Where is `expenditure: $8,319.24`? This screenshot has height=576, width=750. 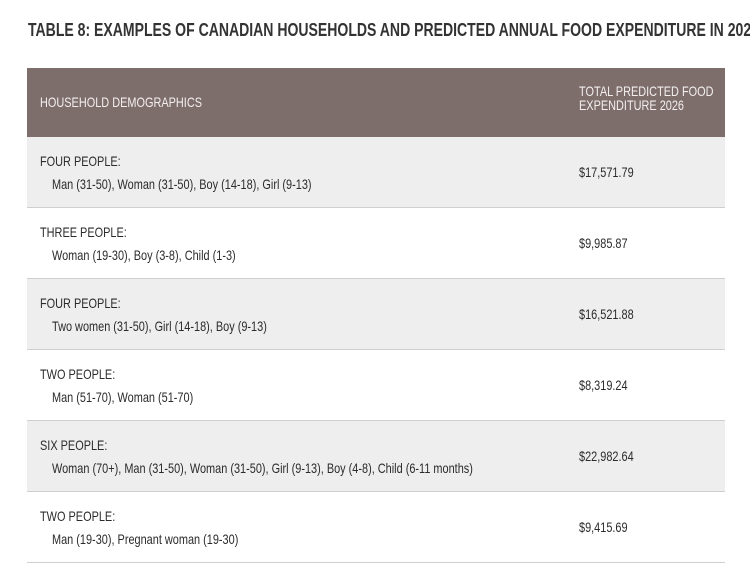
expenditure: $8,319.24 is located at coordinates (603, 385).